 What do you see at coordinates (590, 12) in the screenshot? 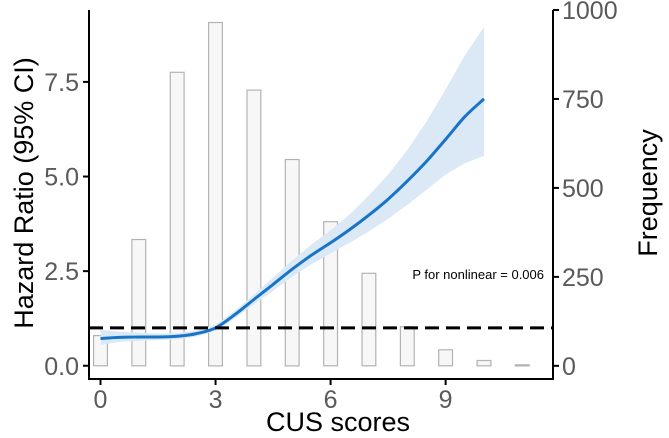
I see `right-y-tick-label: 1000` at bounding box center [590, 12].